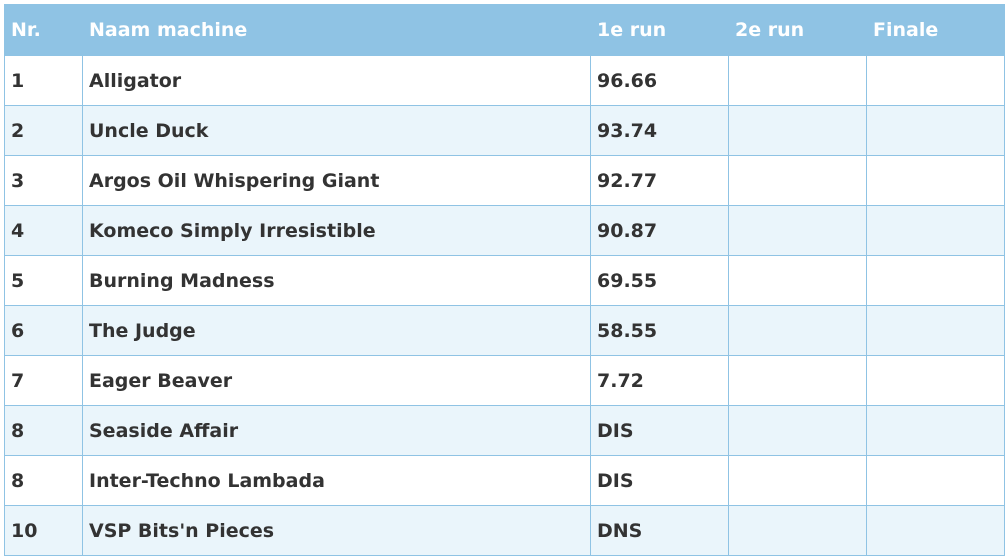 This screenshot has width=1008, height=560. What do you see at coordinates (43, 30) in the screenshot?
I see `header-nr: Nr.` at bounding box center [43, 30].